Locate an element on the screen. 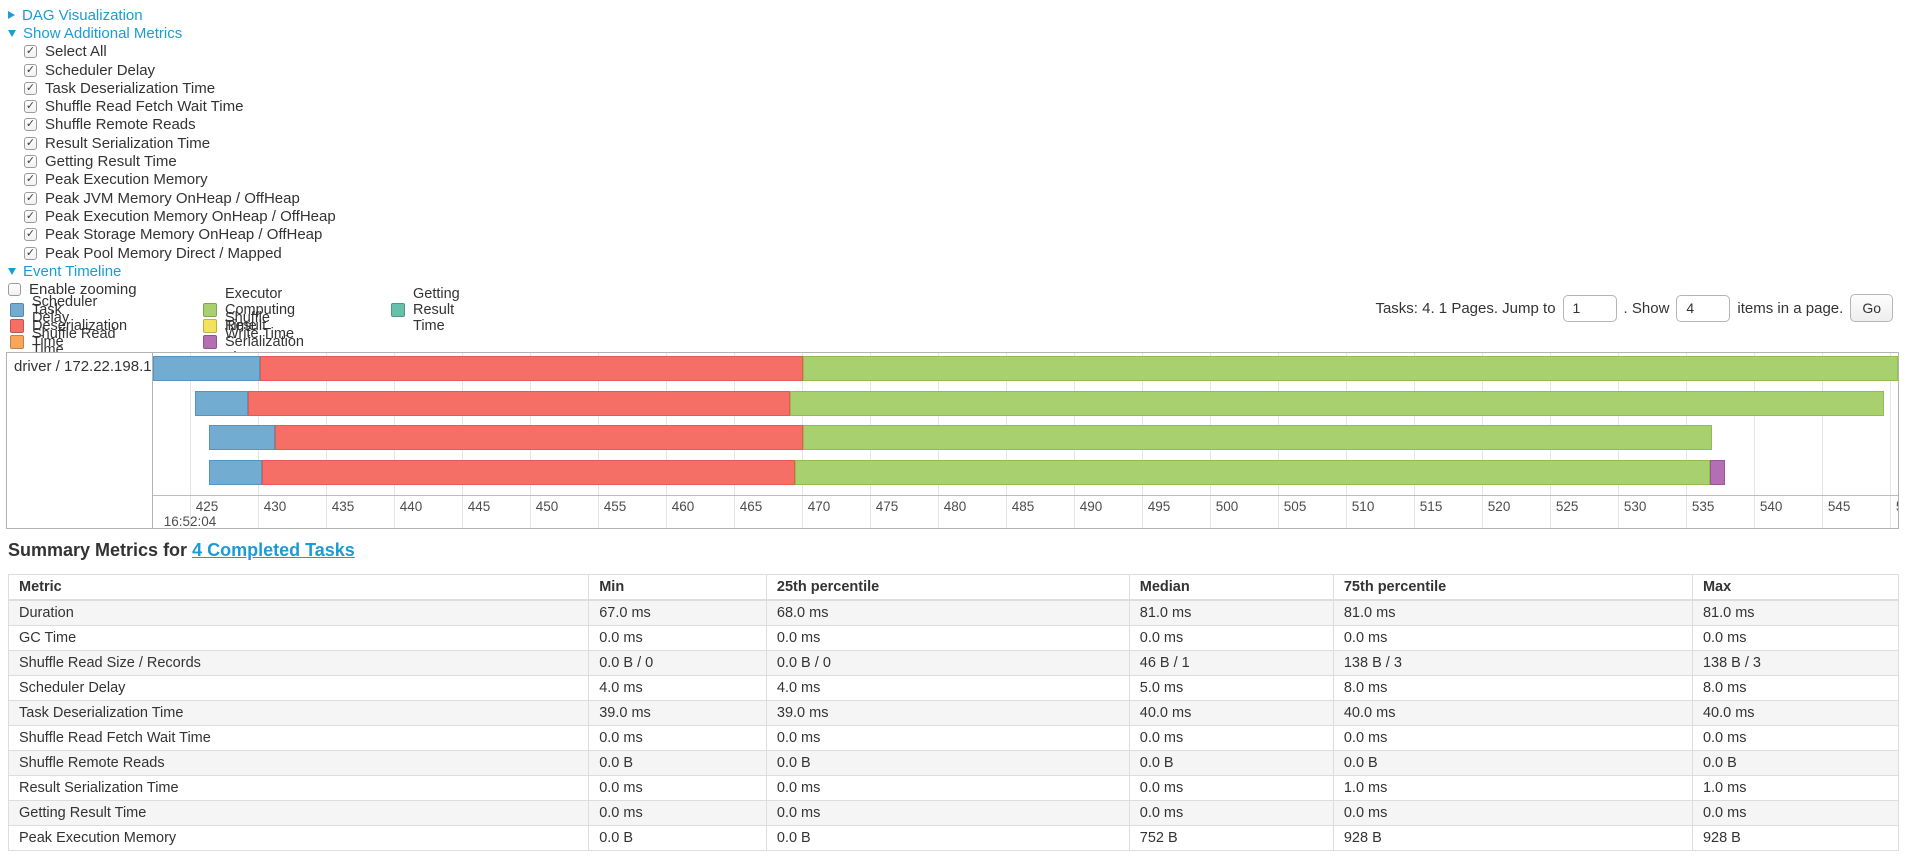  metric-name-cell: Scheduler Delay is located at coordinates (298, 688).